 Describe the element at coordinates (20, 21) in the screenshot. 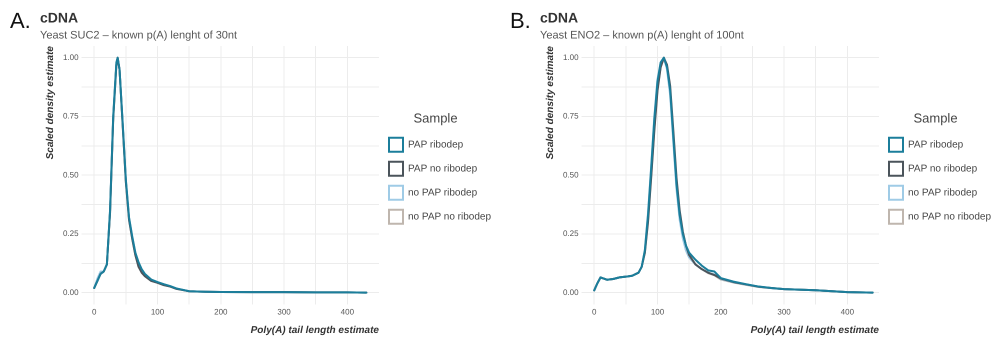

I see `text: A.` at that location.